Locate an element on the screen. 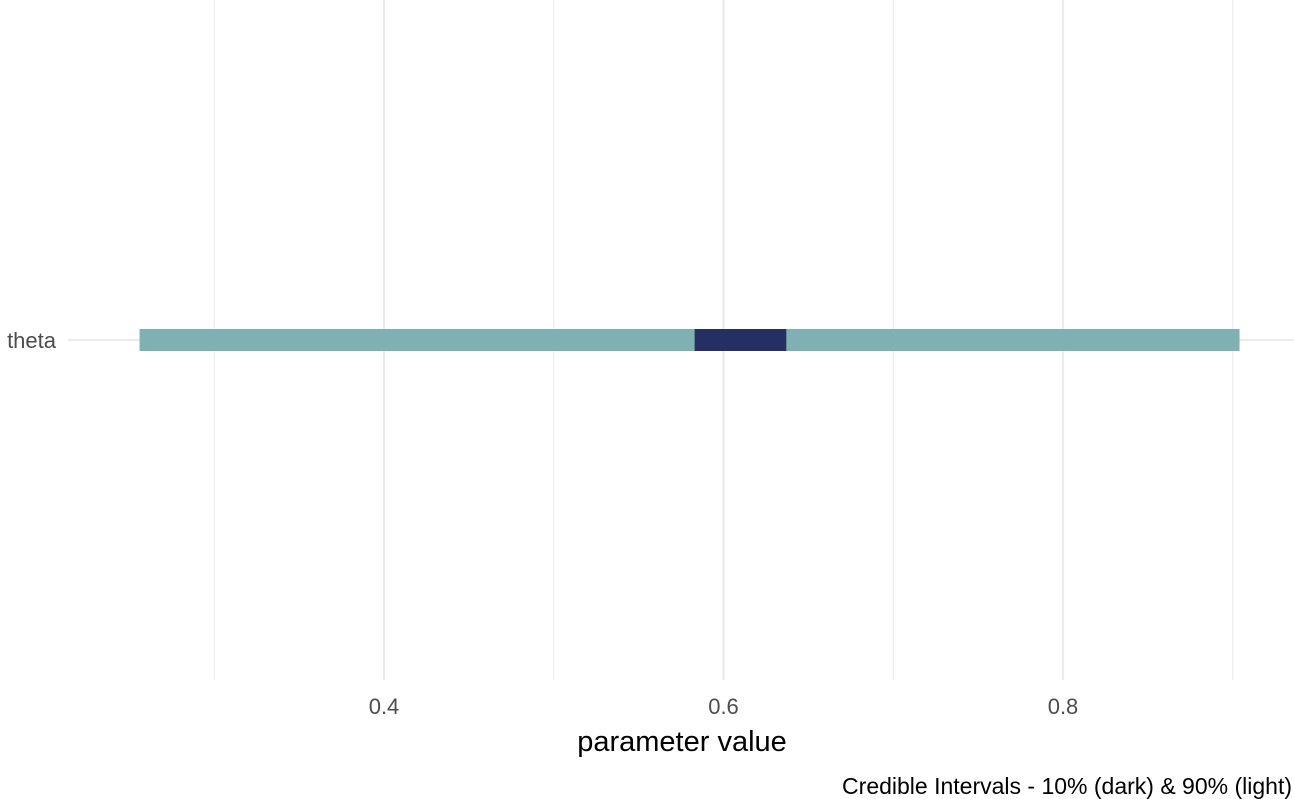 The width and height of the screenshot is (1294, 799). x-tick-labels: 0.4 0.6 0.8 is located at coordinates (724, 706).